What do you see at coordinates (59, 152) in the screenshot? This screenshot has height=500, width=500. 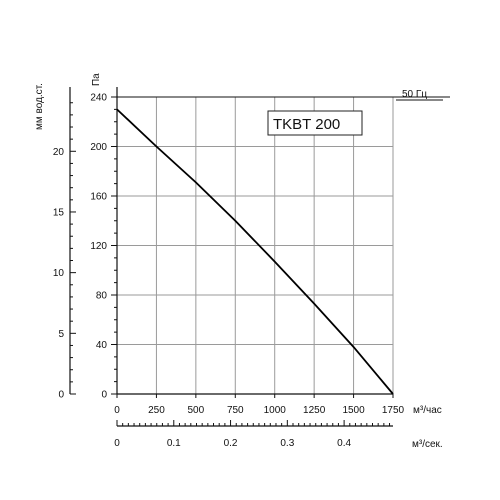 I see `y2-tick-label: 20` at bounding box center [59, 152].